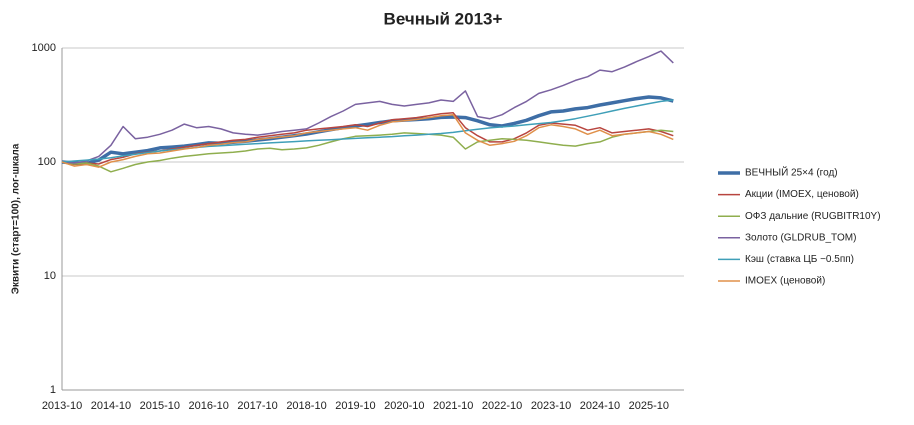  I want to click on legend-label: ОФЗ дальние (RUGBITR10Y), so click(813, 216).